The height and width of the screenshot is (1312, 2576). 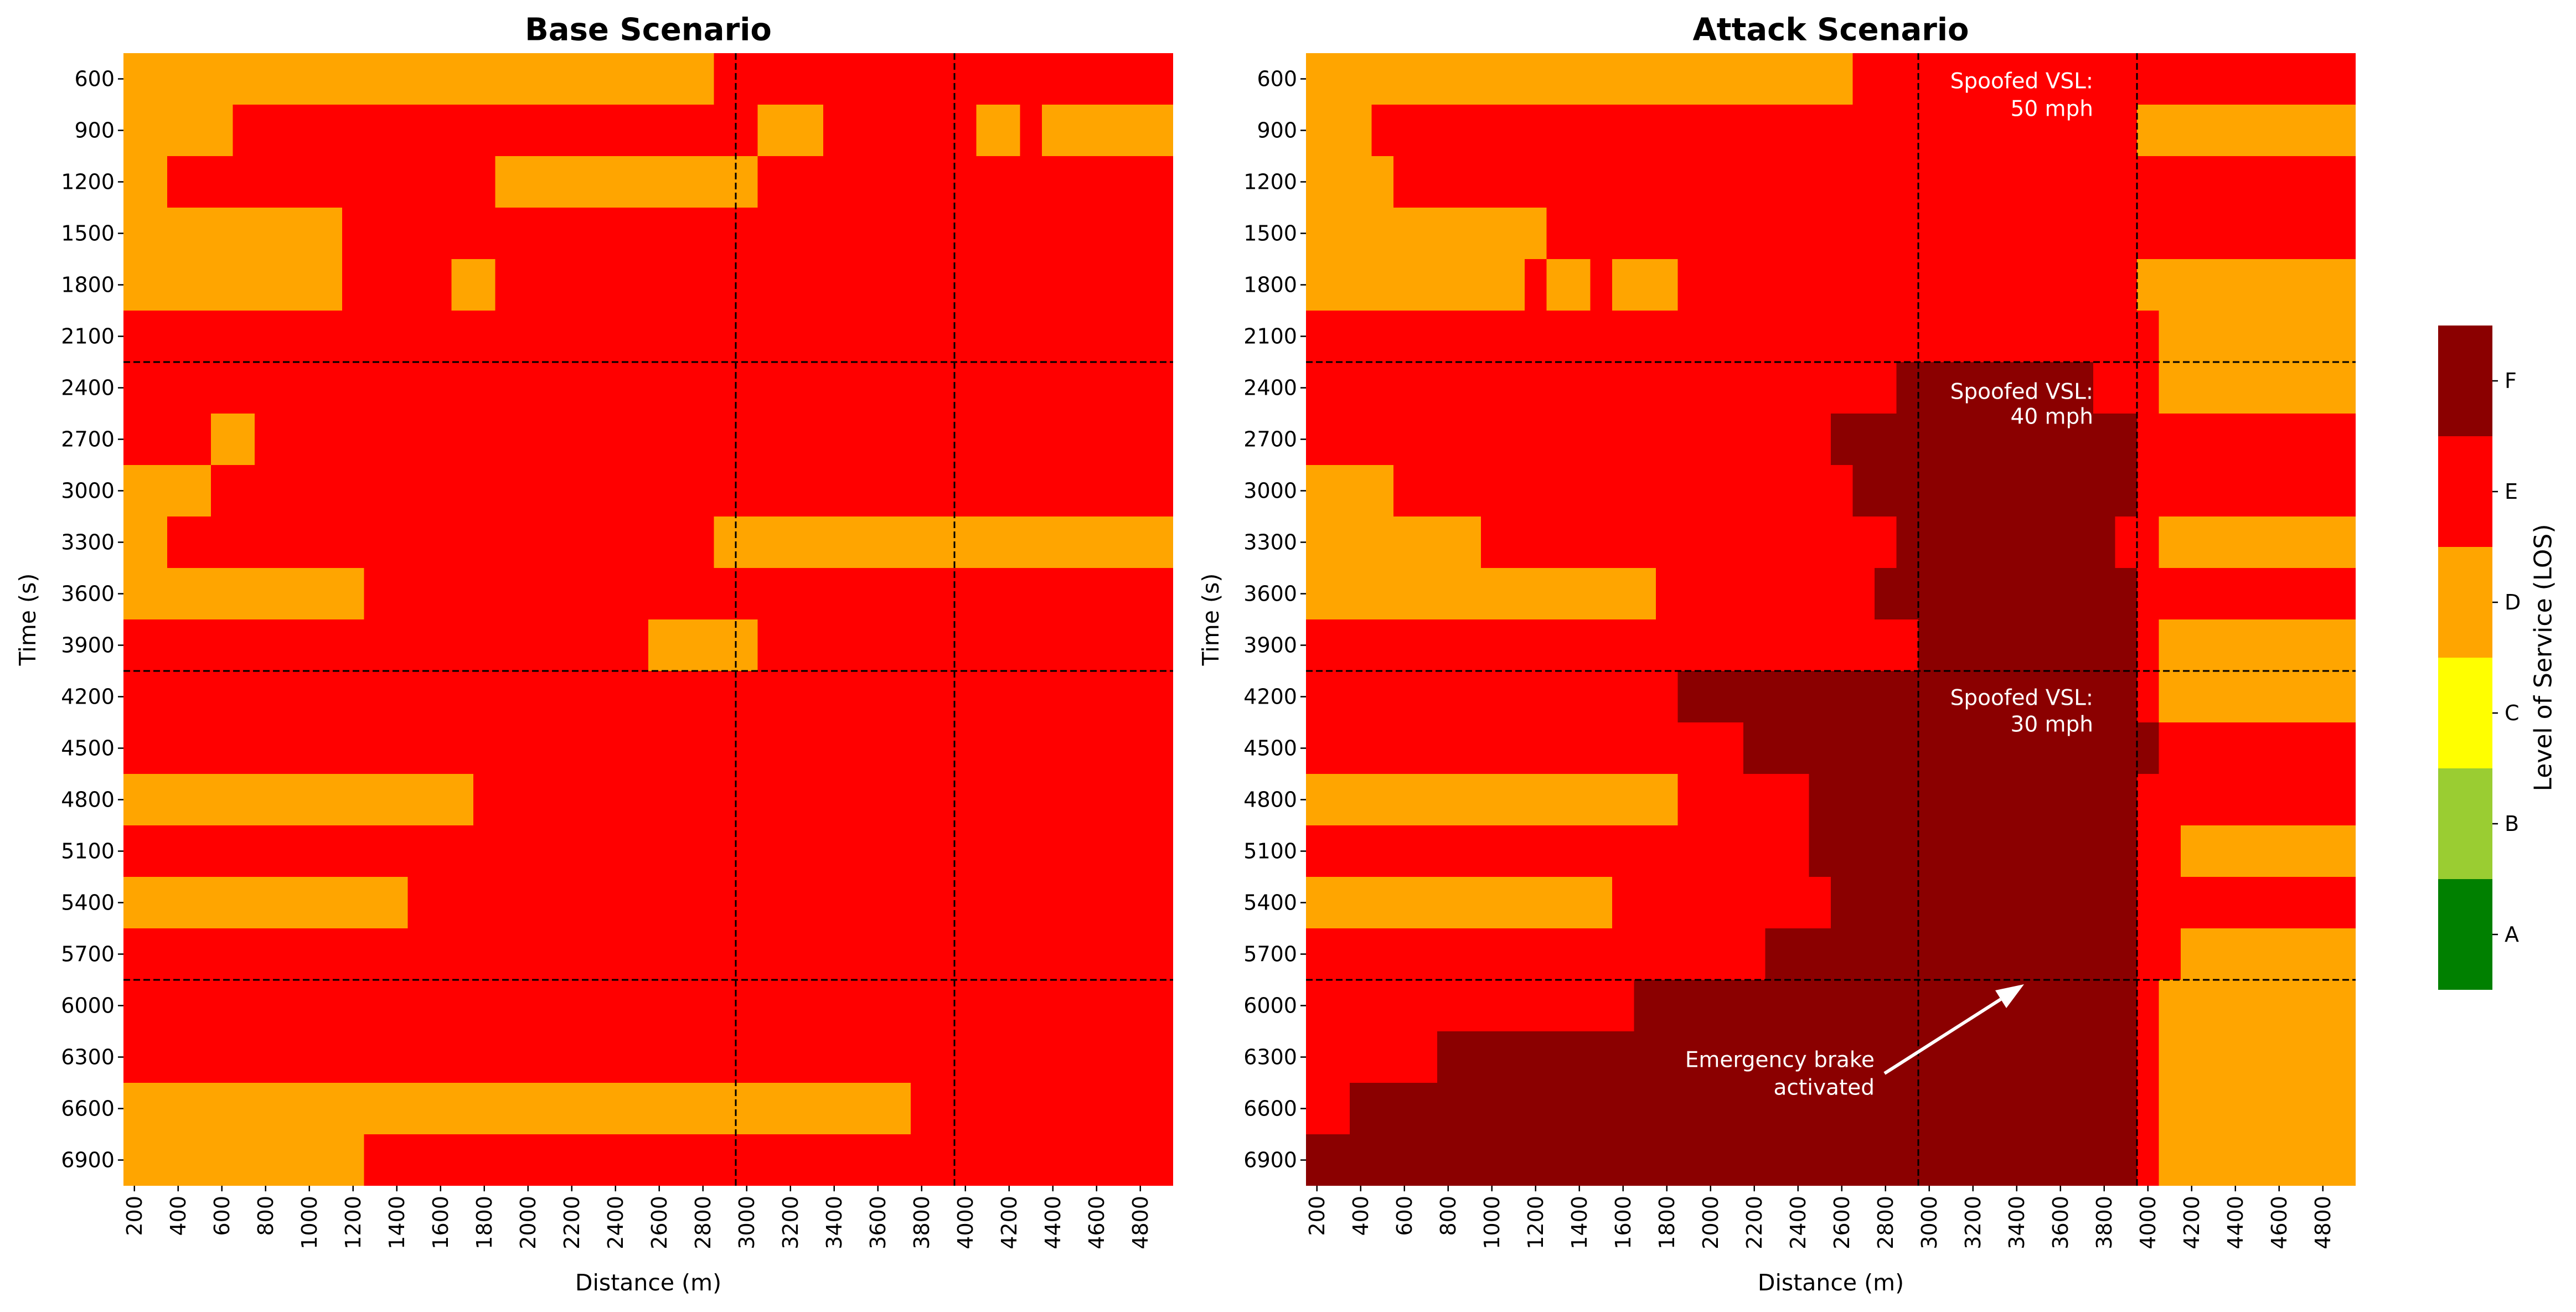 What do you see at coordinates (965, 1222) in the screenshot?
I see `x-tick-label: 4000` at bounding box center [965, 1222].